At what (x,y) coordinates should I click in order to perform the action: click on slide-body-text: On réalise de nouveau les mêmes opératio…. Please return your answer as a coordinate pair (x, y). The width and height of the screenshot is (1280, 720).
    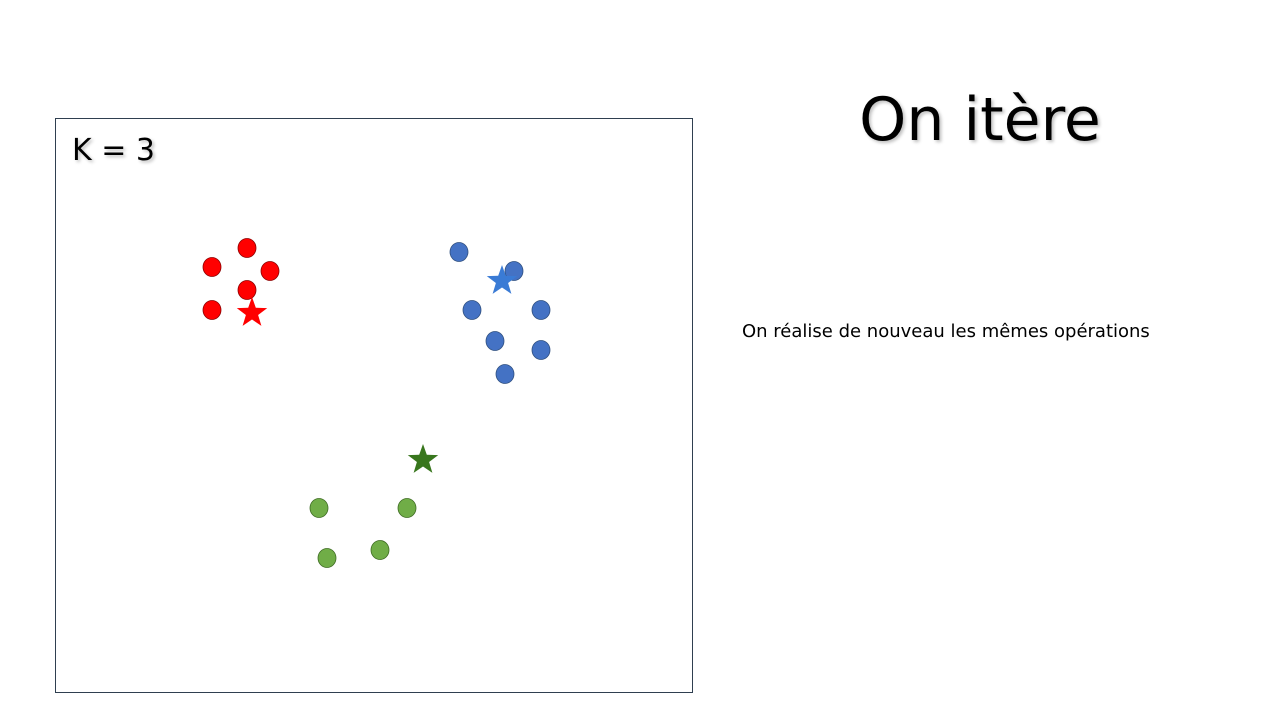
    Looking at the image, I should click on (946, 331).